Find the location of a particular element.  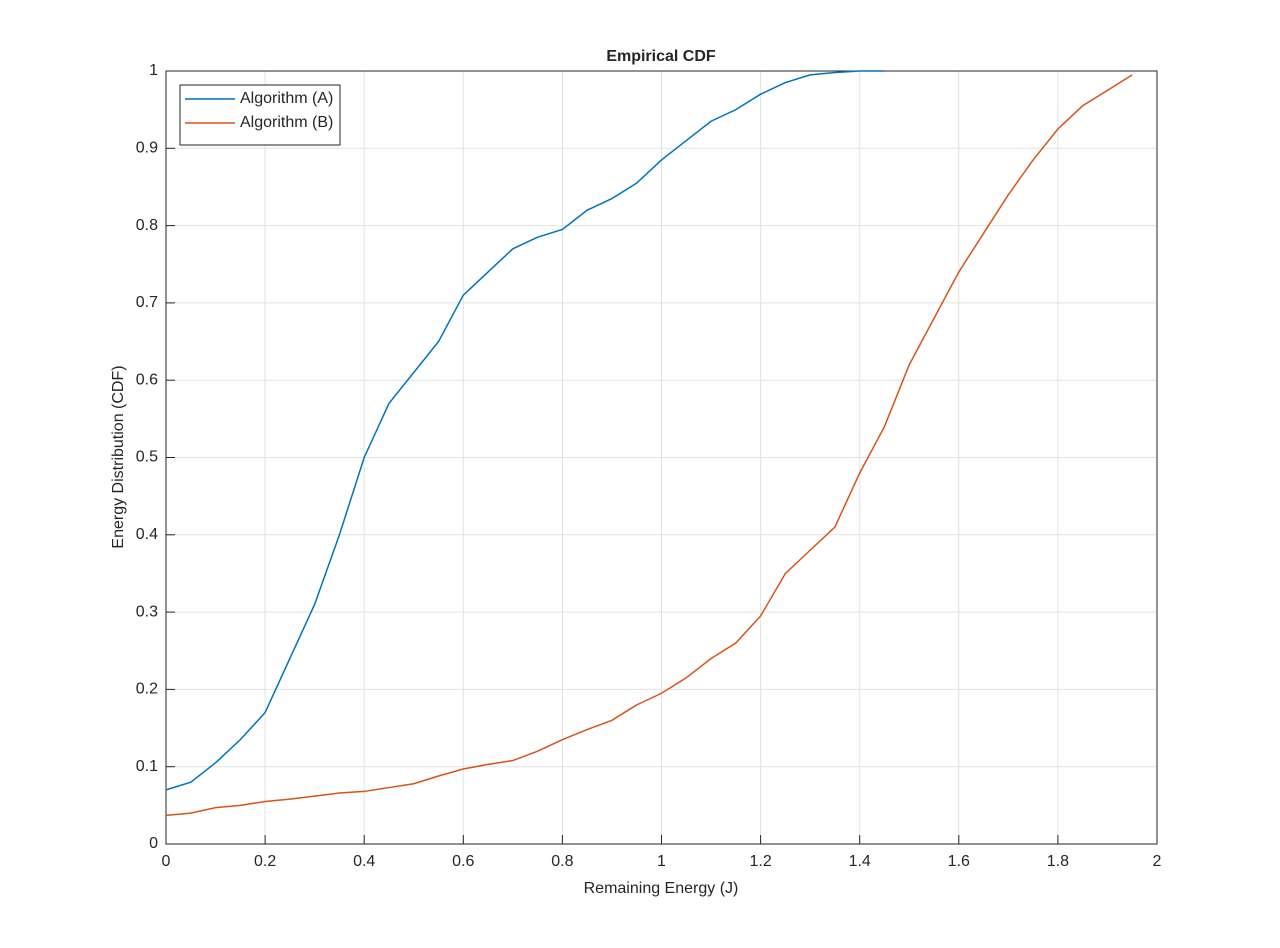

y-tick-label: 0.2 is located at coordinates (147, 689).